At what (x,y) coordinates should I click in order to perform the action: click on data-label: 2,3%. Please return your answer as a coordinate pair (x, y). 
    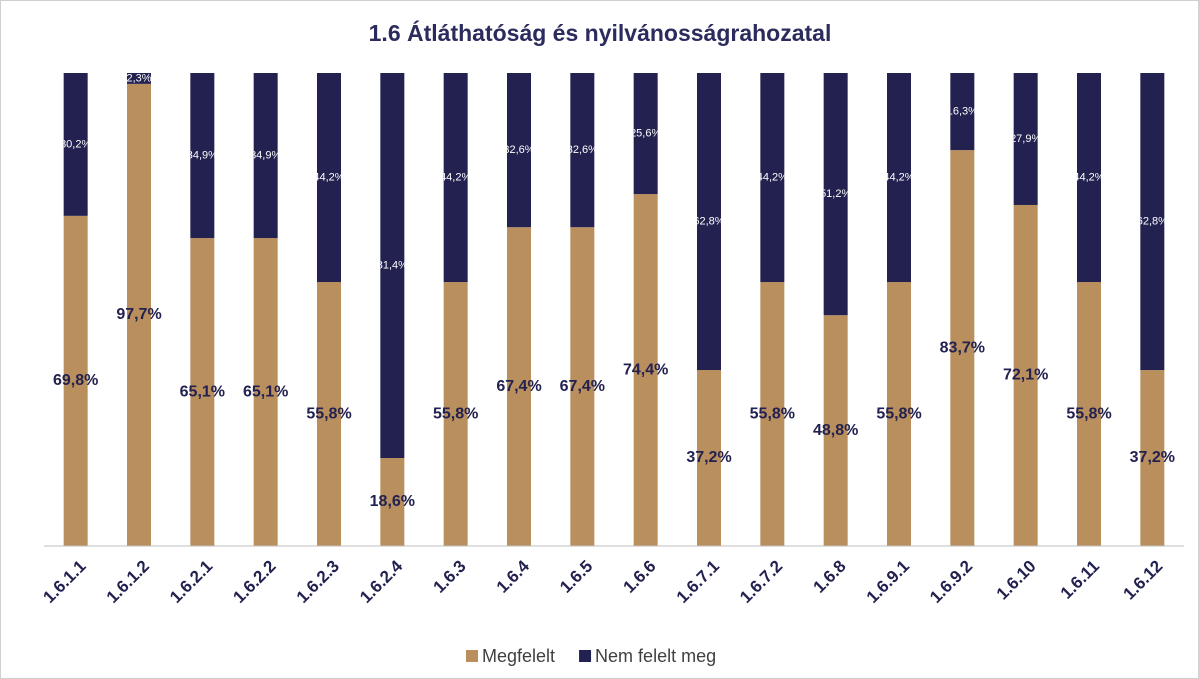
    Looking at the image, I should click on (138, 78).